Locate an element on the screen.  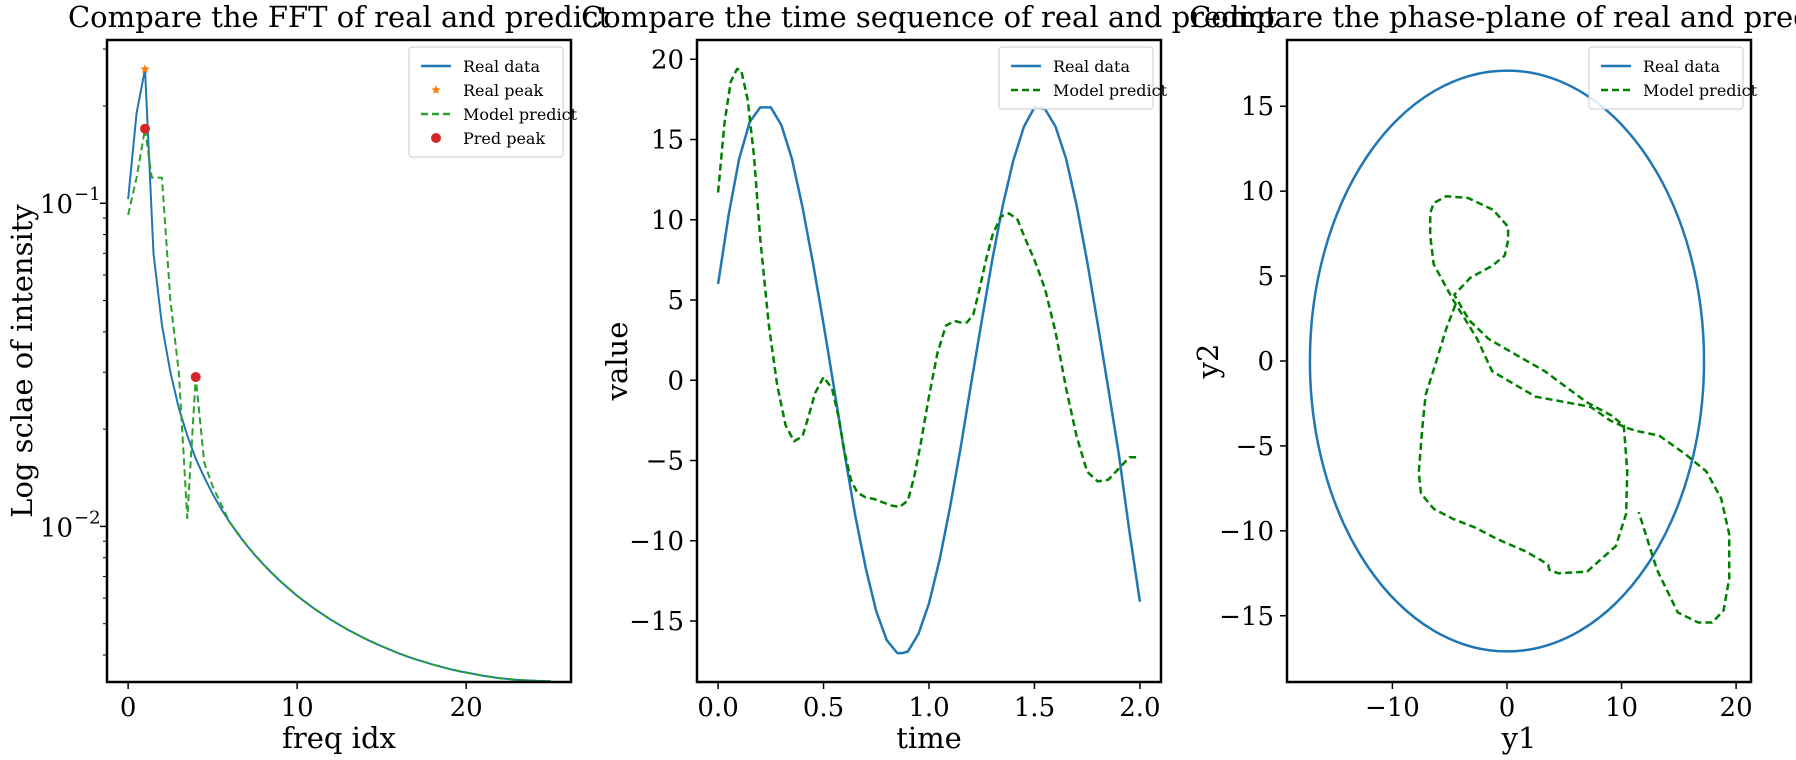
y-tick-exponent: −1 is located at coordinates (87, 194).